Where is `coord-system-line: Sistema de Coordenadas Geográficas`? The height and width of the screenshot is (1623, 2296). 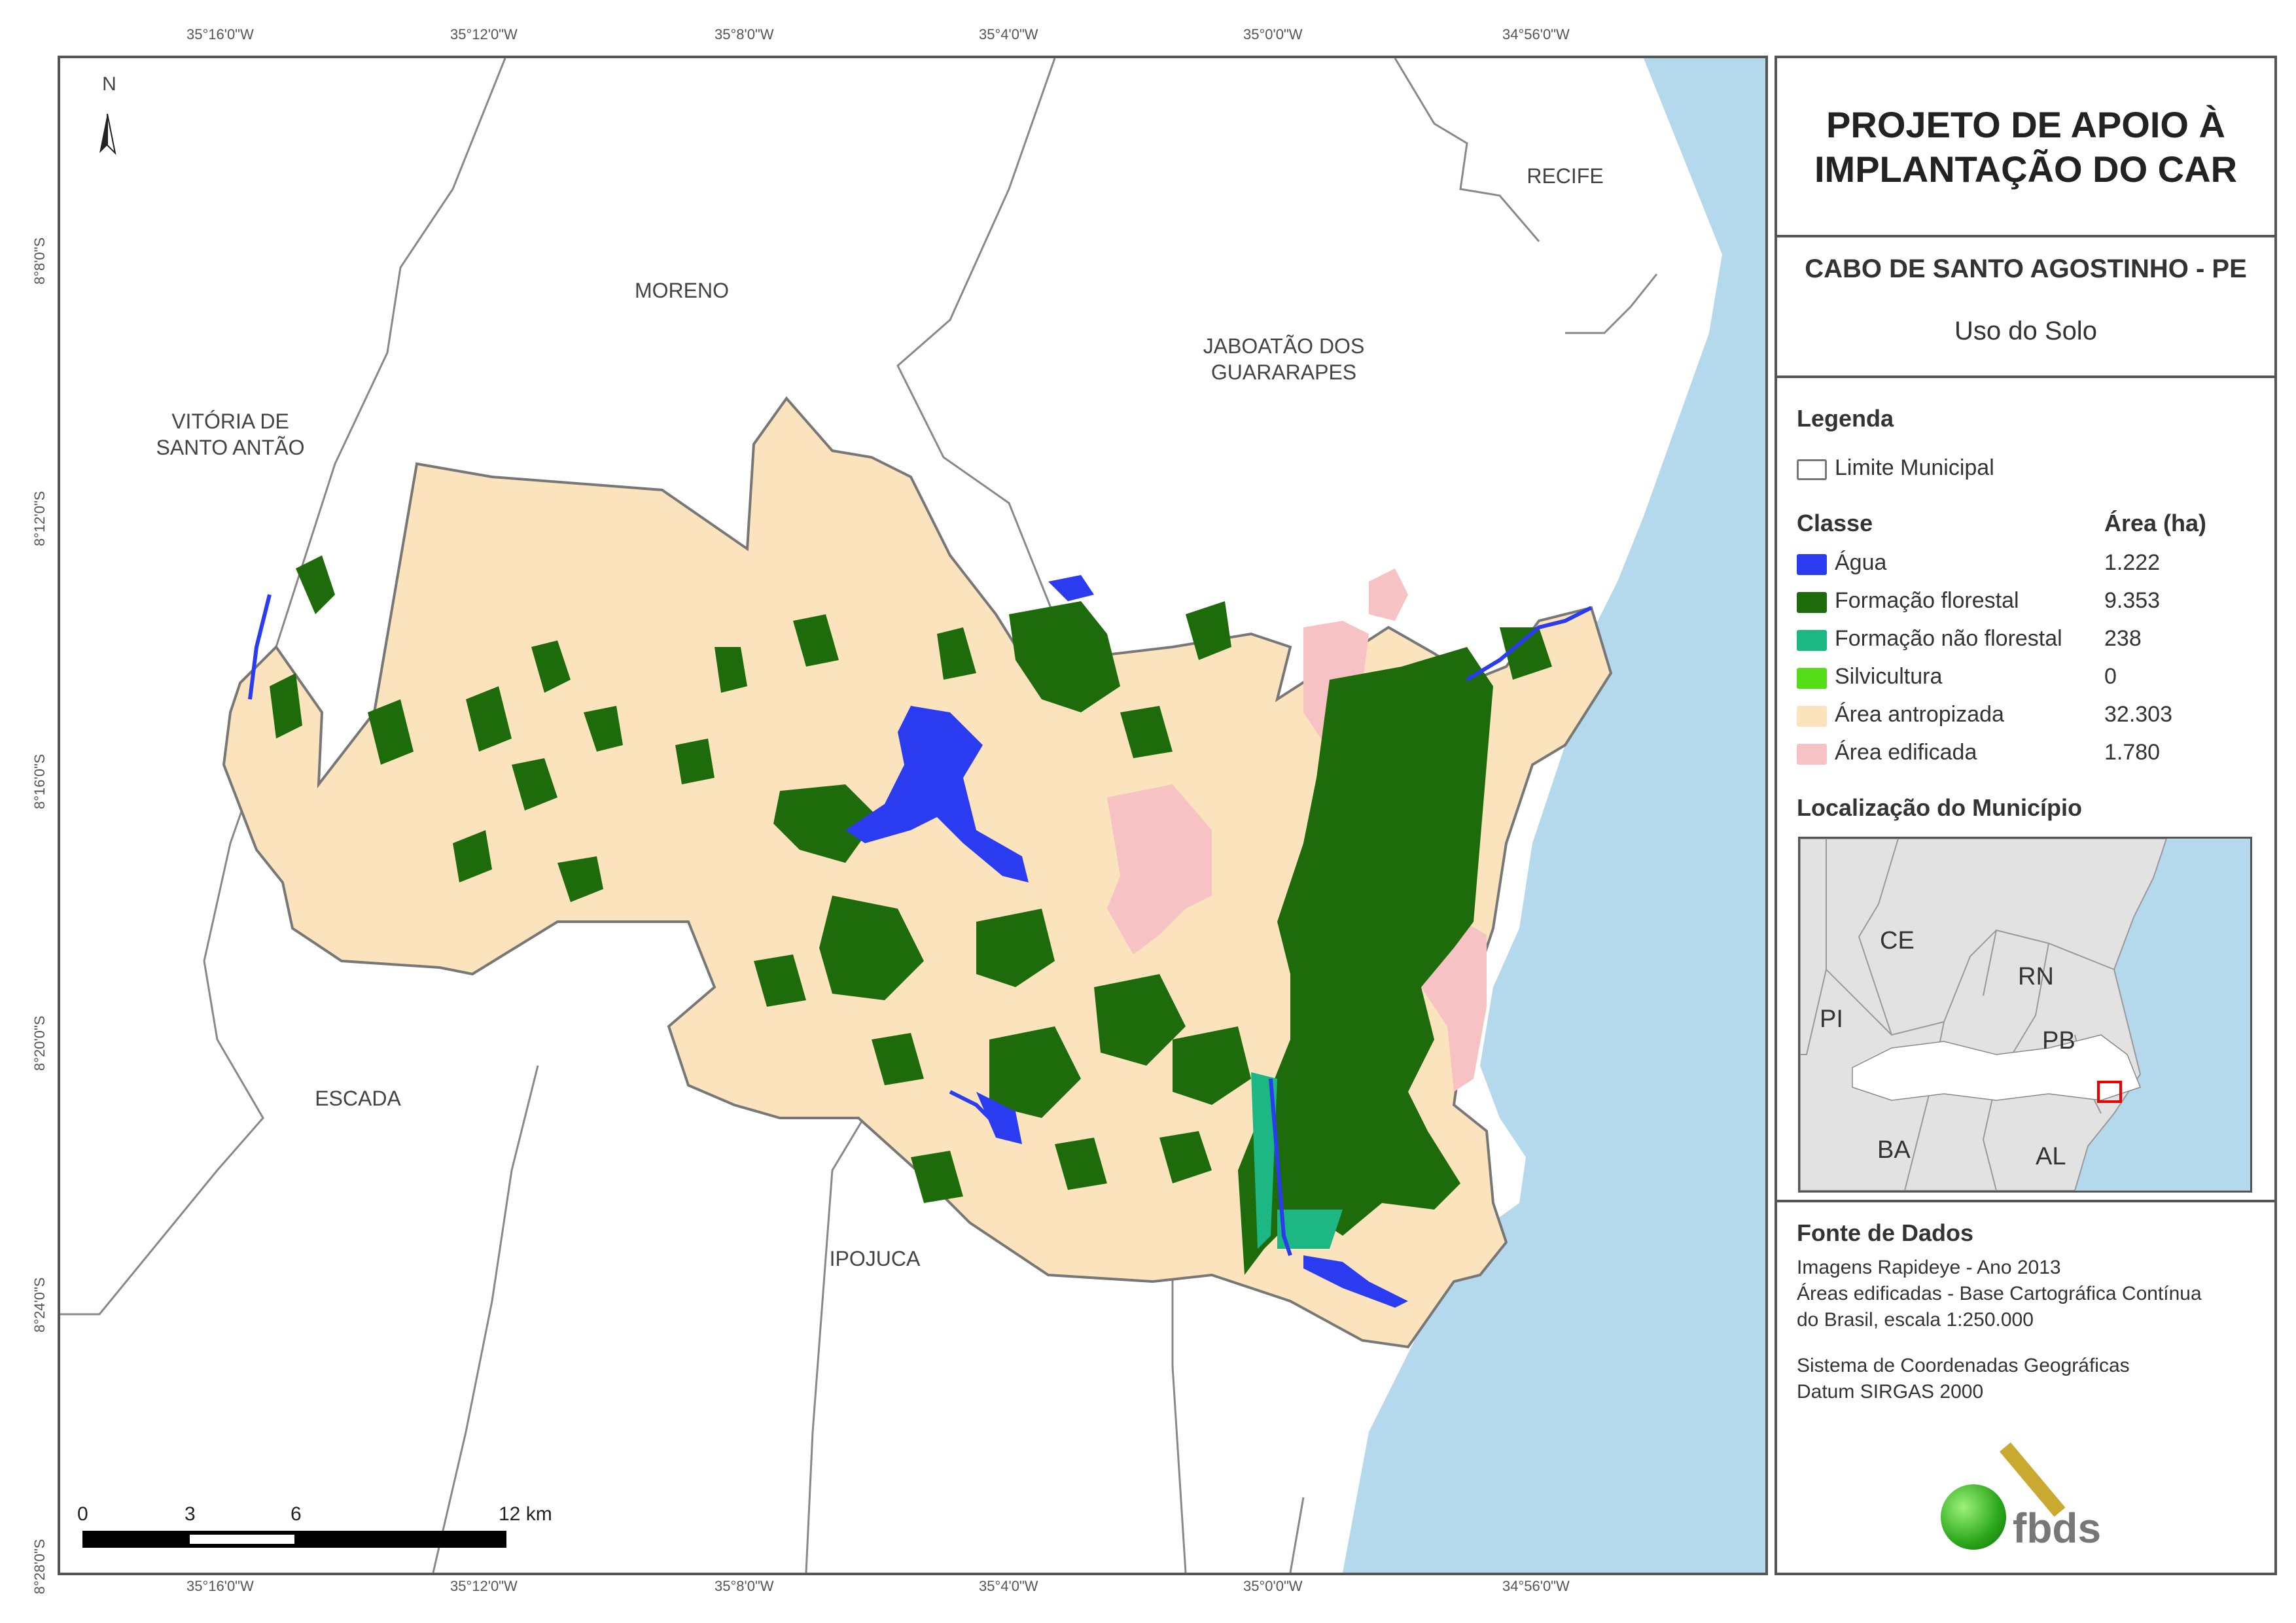 coord-system-line: Sistema de Coordenadas Geográficas is located at coordinates (1963, 1365).